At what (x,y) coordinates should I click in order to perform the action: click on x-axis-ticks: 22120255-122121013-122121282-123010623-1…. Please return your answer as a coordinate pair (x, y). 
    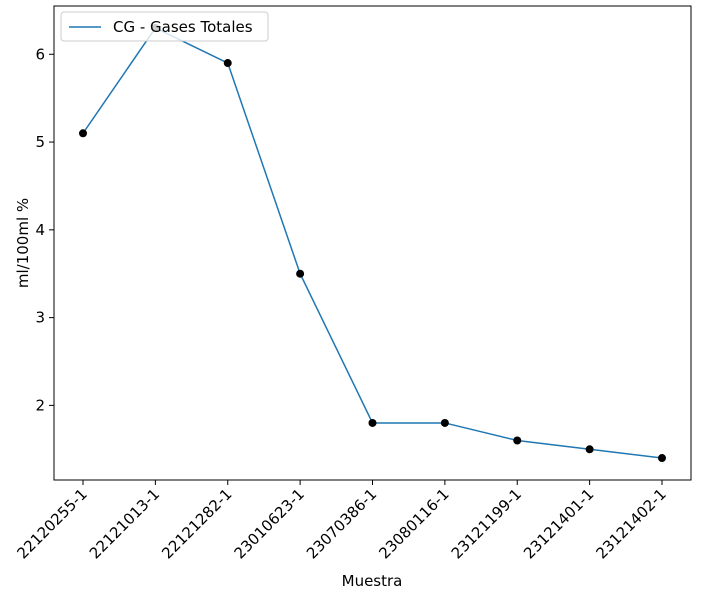
    Looking at the image, I should click on (342, 521).